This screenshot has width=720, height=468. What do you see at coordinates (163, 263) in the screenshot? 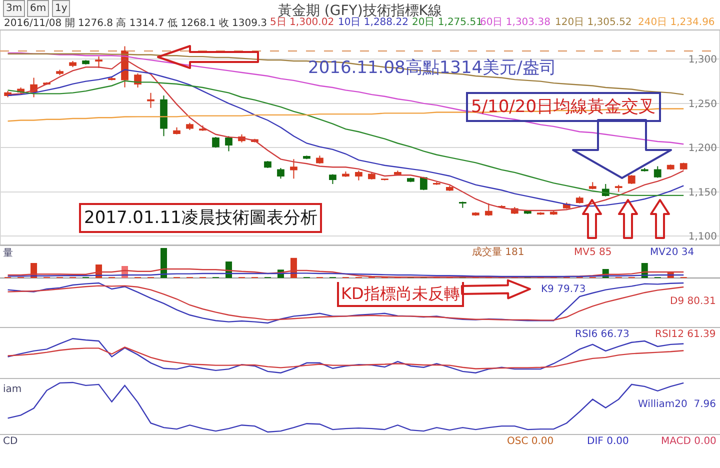
I see `bar` at bounding box center [163, 263].